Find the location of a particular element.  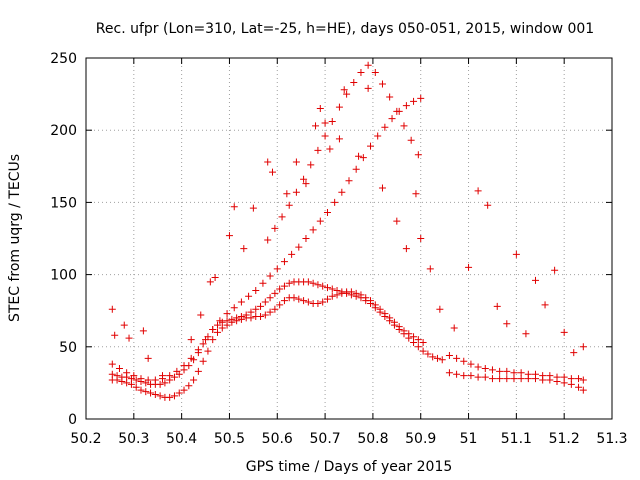

x-tick-label: 50.7 is located at coordinates (325, 439).